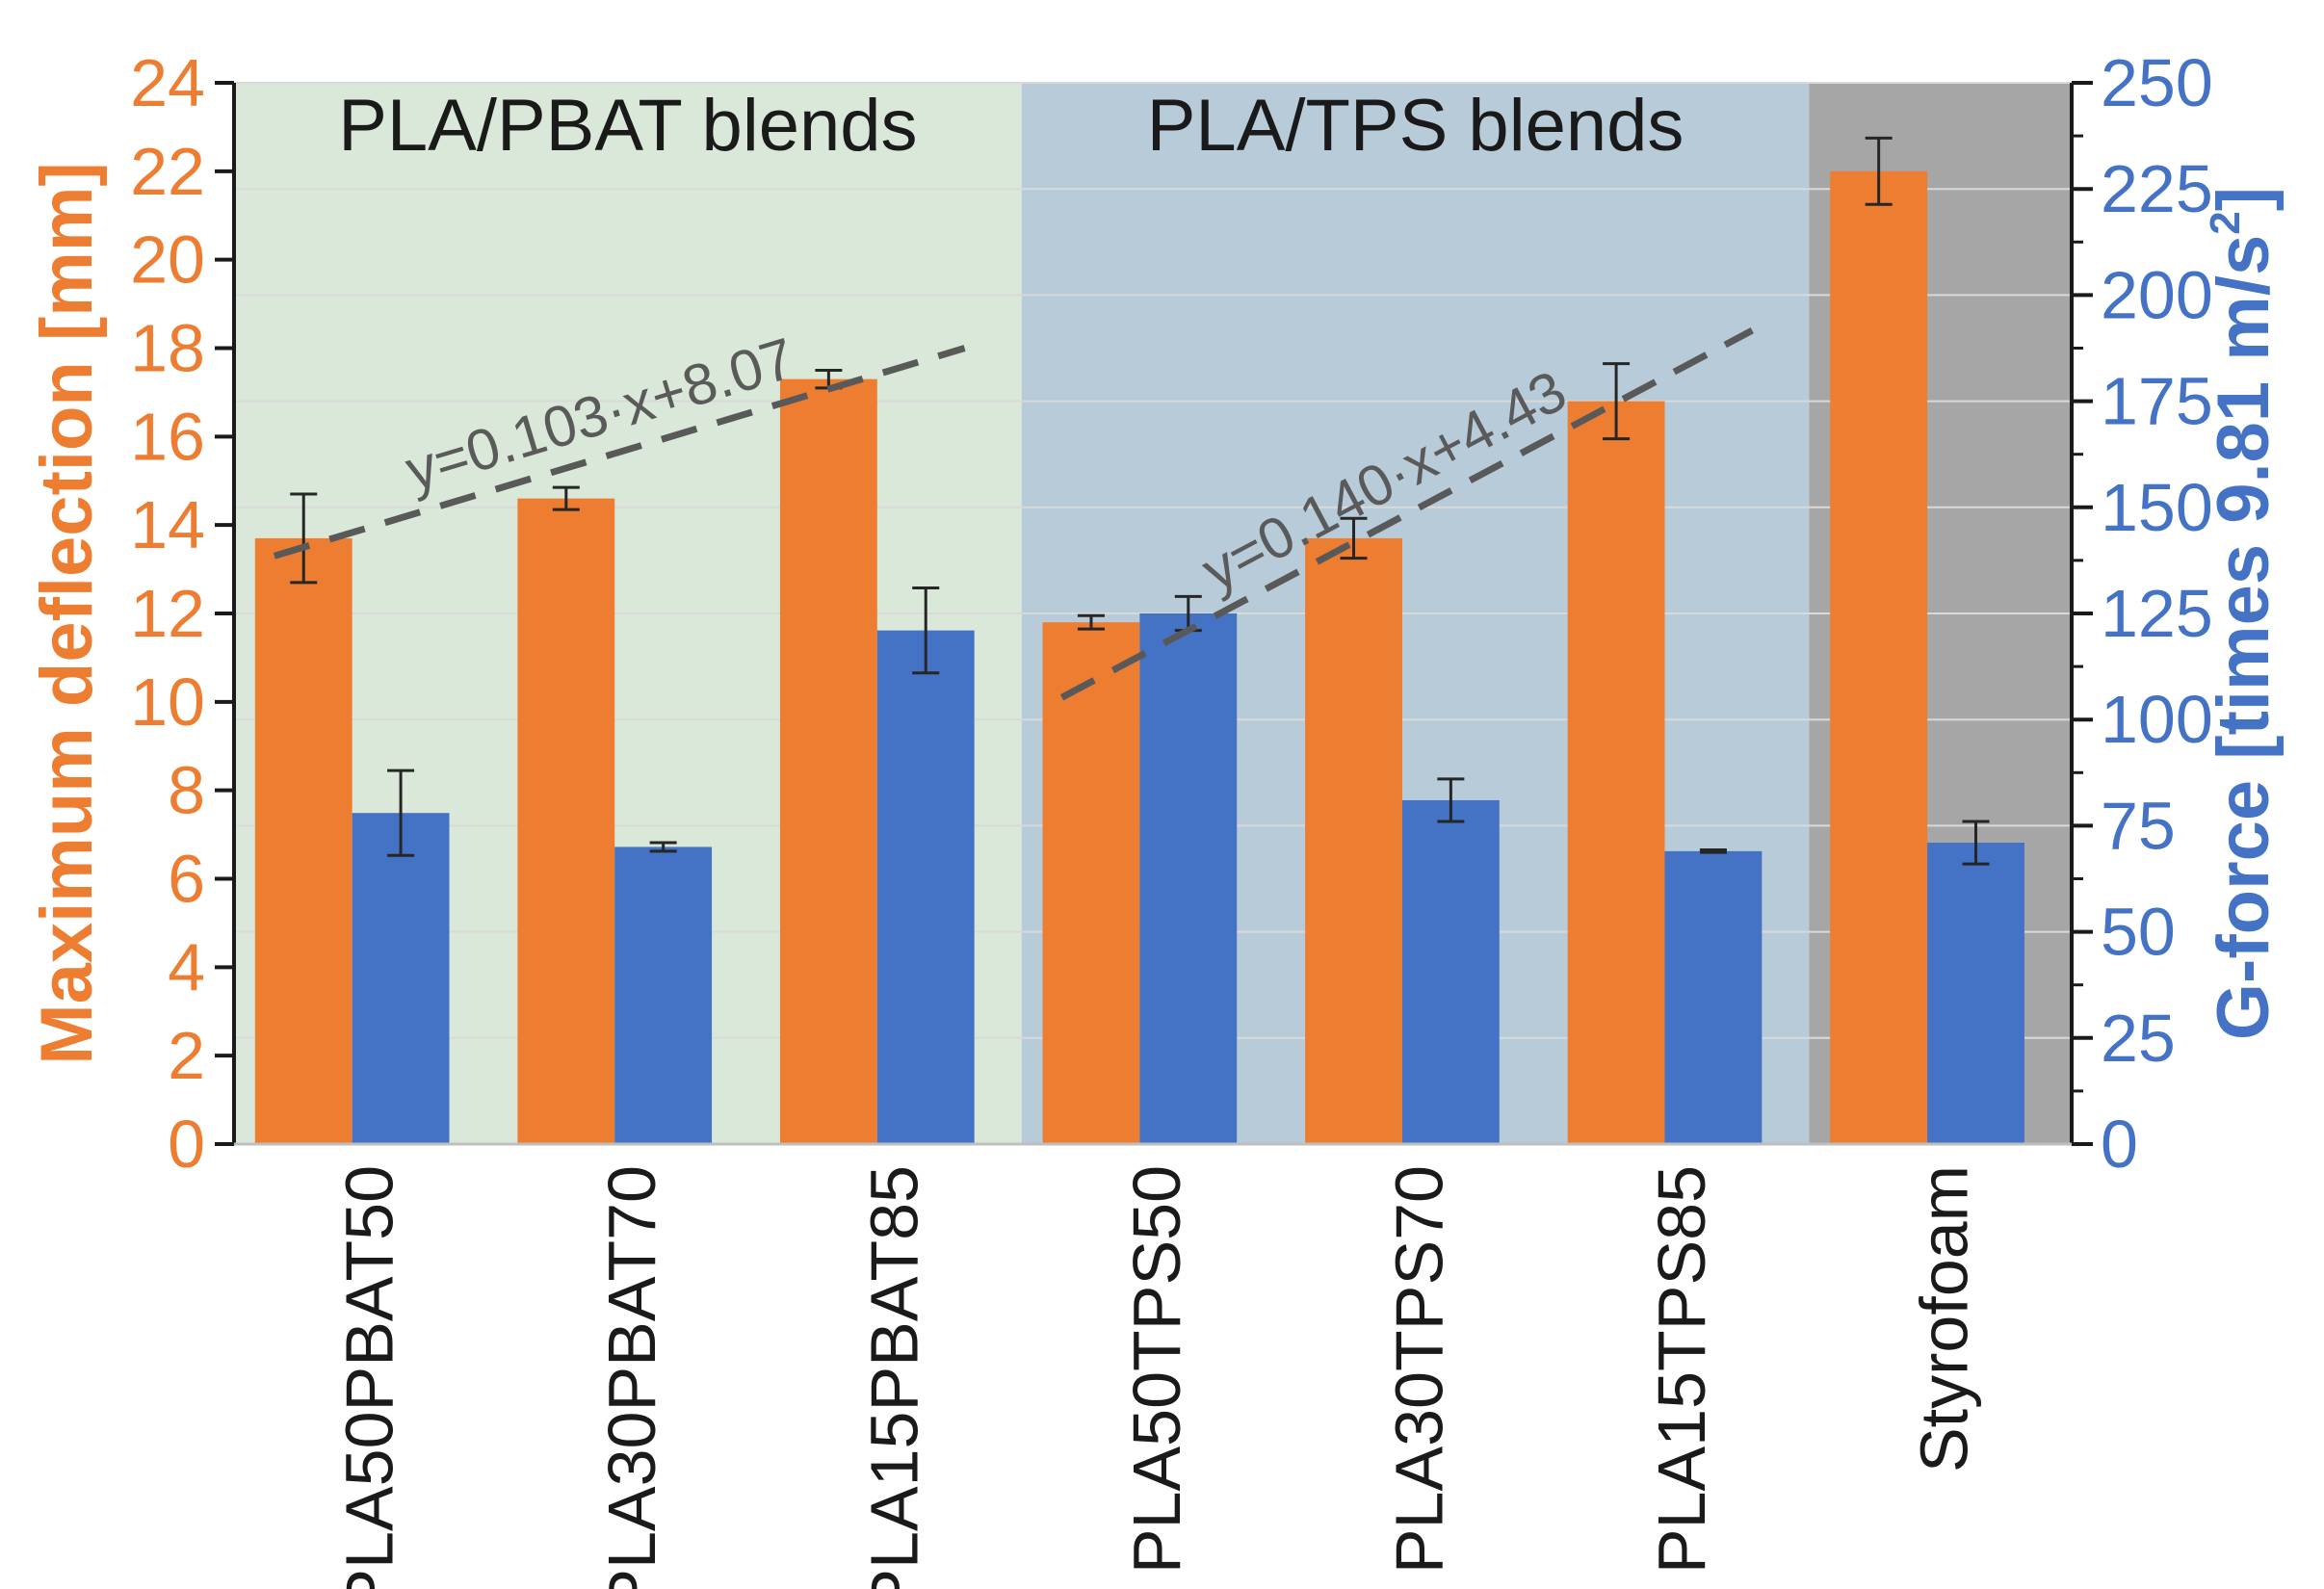  What do you see at coordinates (2157, 294) in the screenshot?
I see `right-tick-label-8: 200` at bounding box center [2157, 294].